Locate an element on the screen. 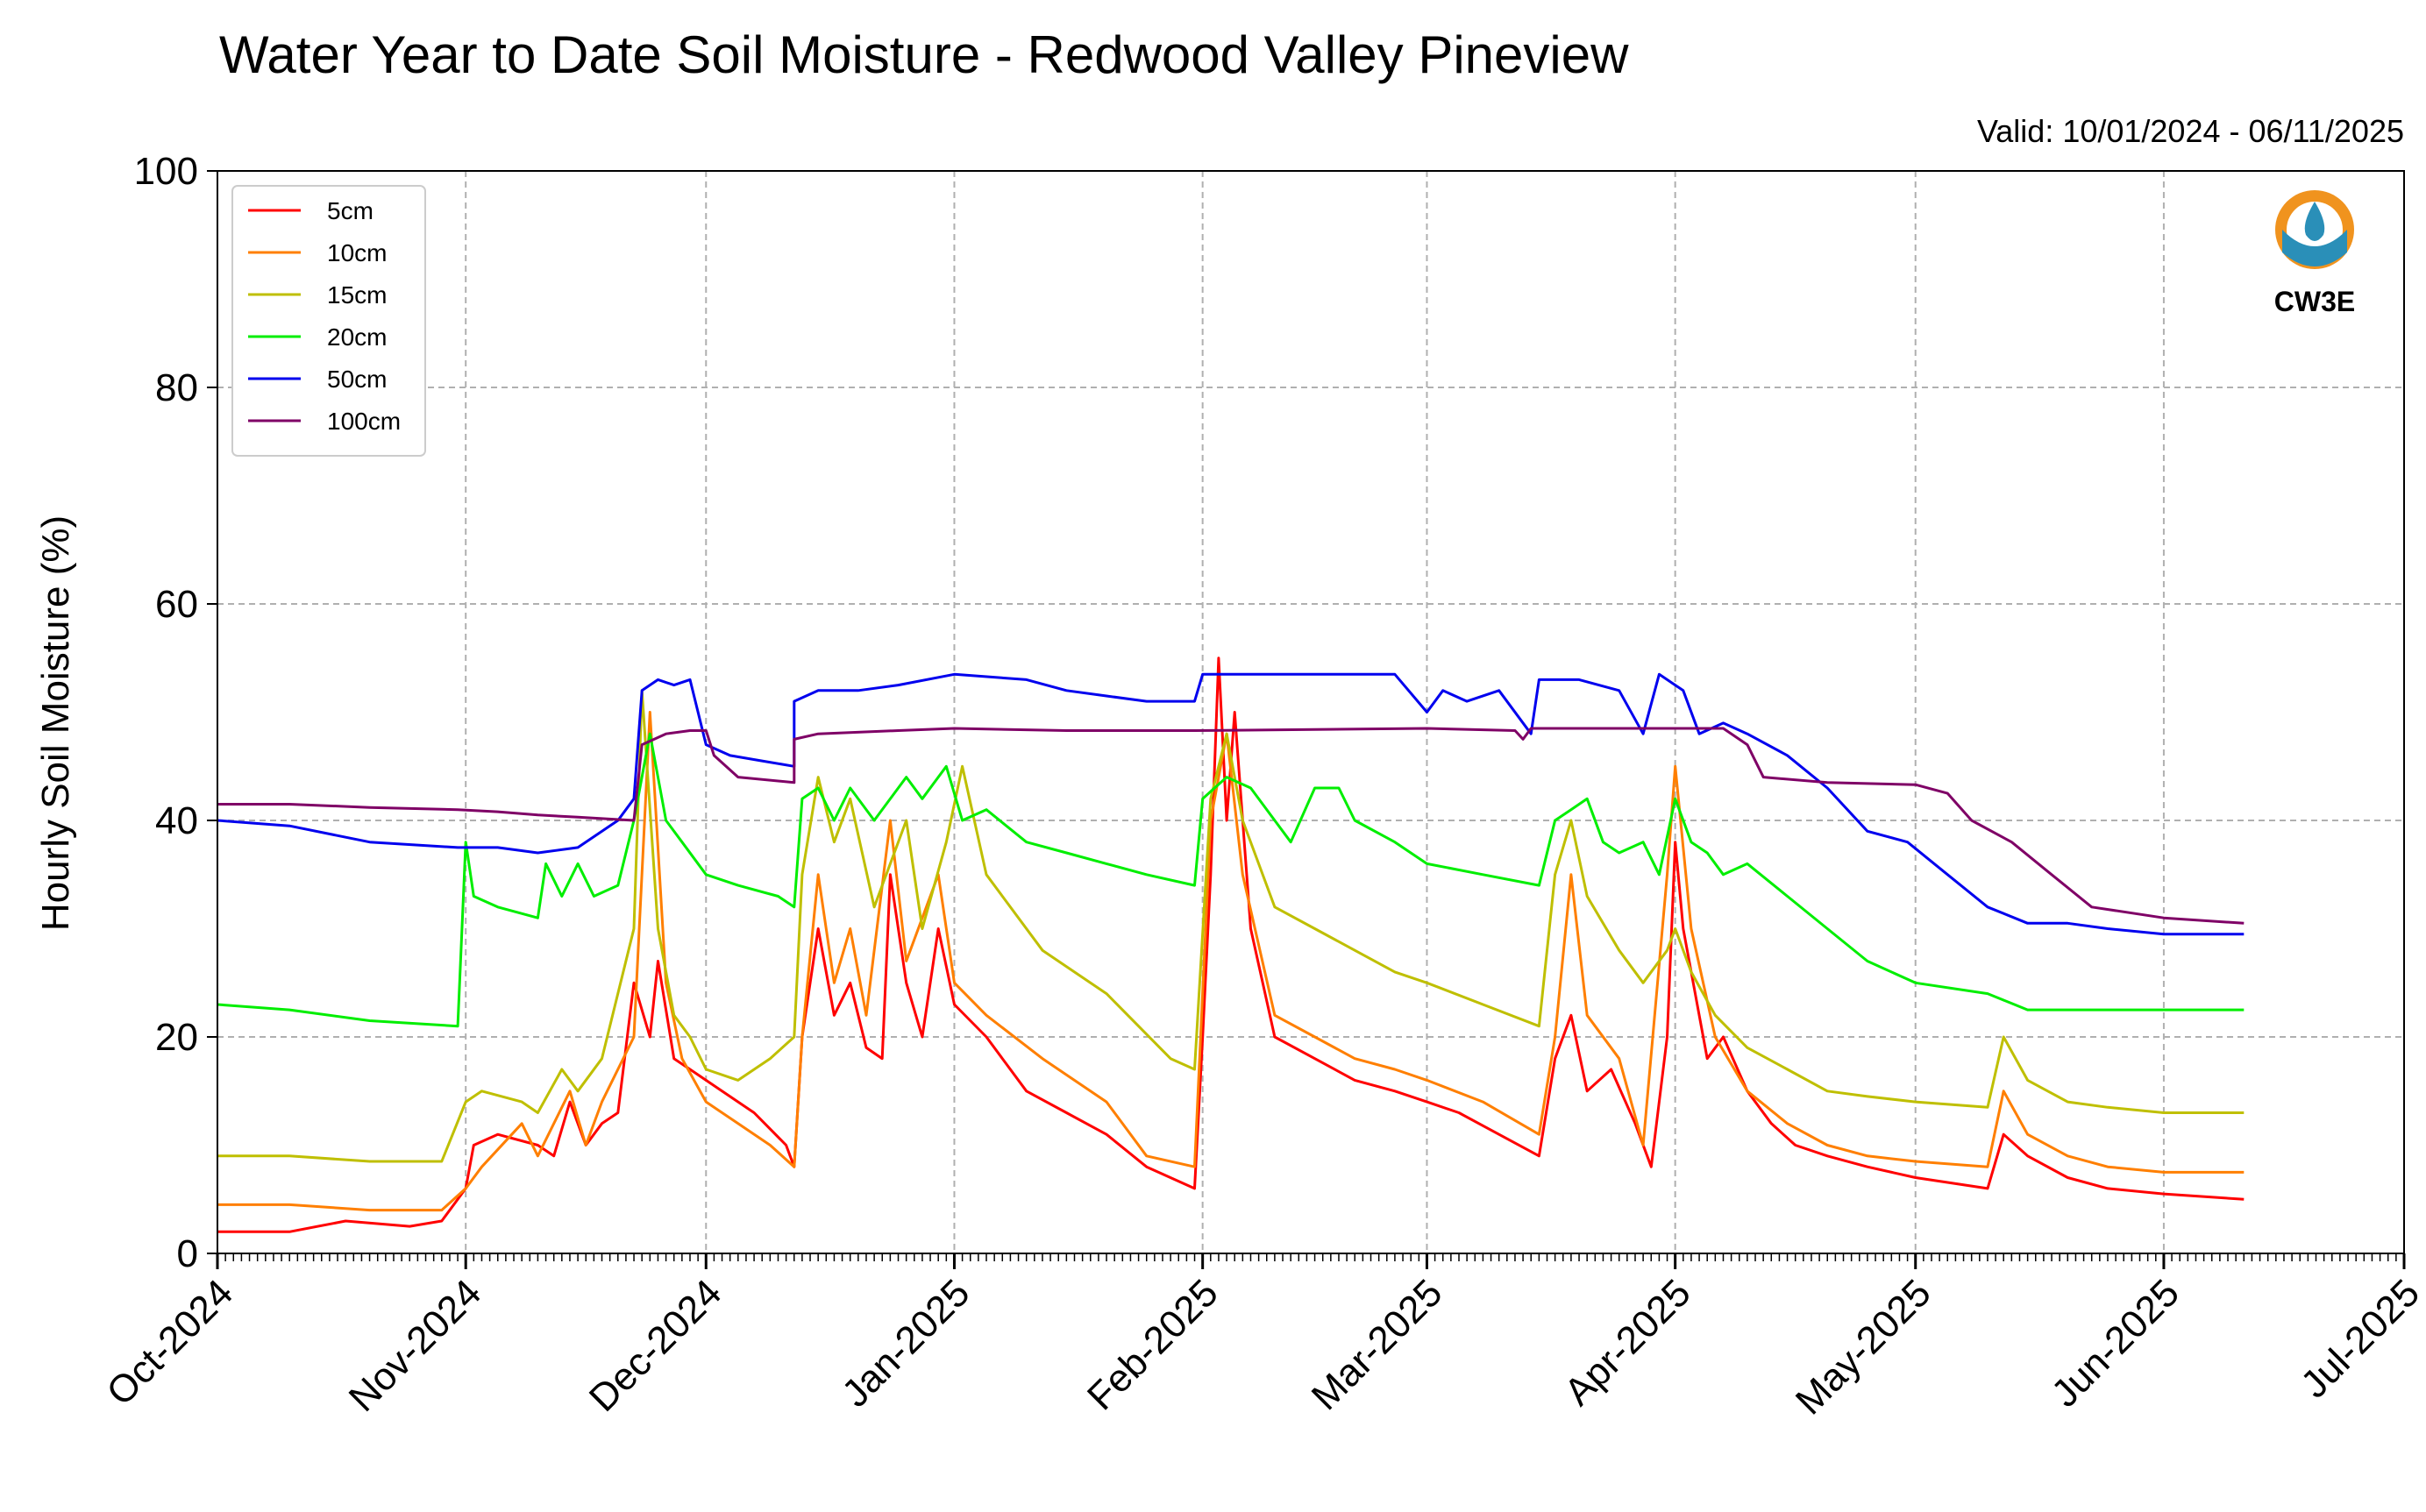  y-tick-label: 0 is located at coordinates (187, 1253).